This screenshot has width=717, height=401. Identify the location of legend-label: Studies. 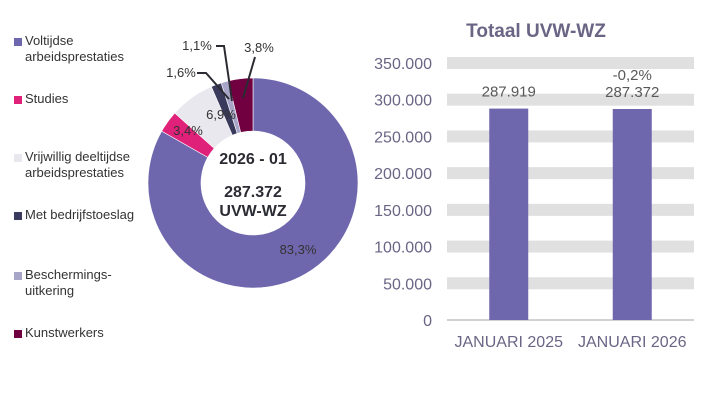
(47, 98).